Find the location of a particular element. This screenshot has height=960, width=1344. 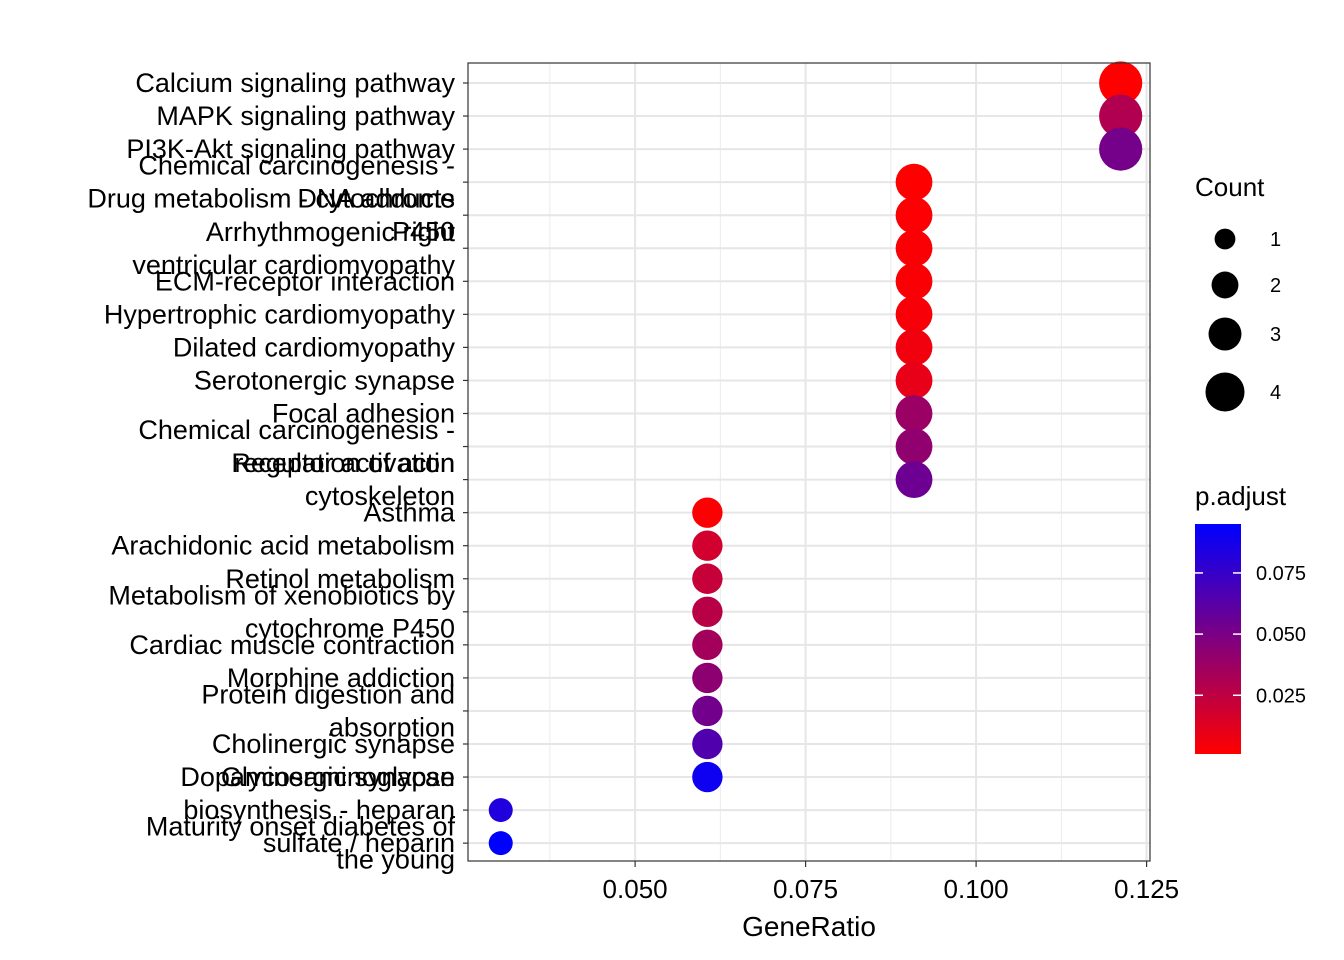

y-tick-label: Hypertrophic cardiomyopathy is located at coordinates (280, 314).